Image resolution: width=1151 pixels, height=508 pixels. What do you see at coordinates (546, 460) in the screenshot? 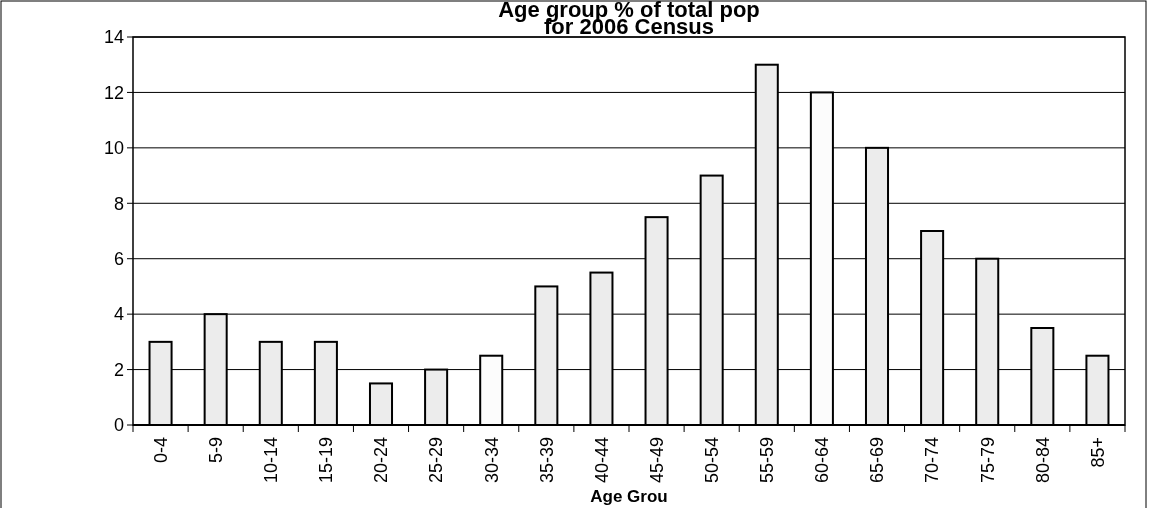
I see `x-tick-label: 35-39` at bounding box center [546, 460].